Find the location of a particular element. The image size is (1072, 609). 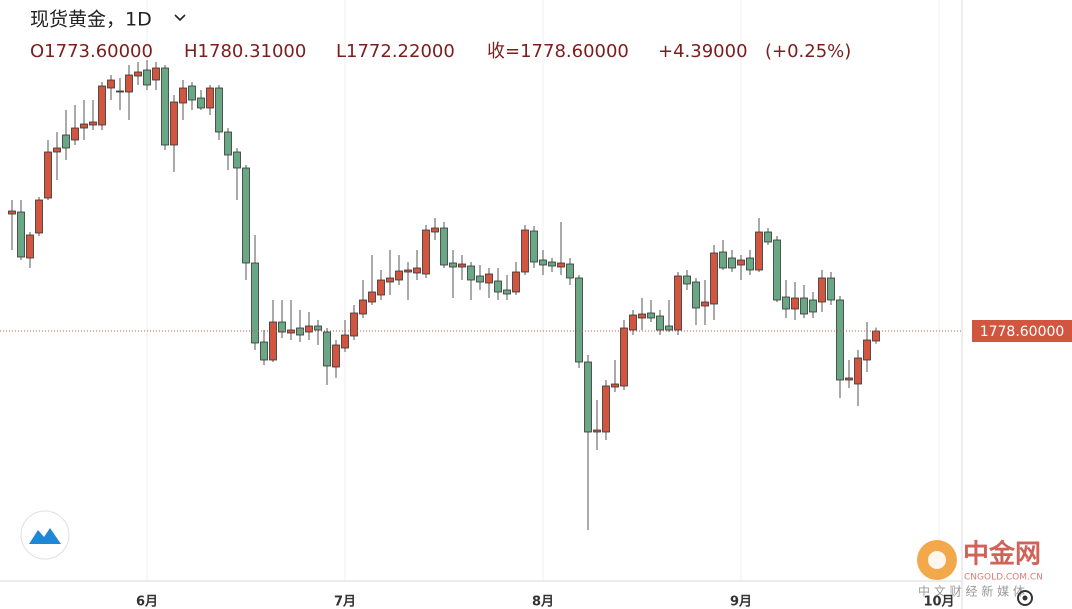

watermark-logo-inner is located at coordinates (937, 560).